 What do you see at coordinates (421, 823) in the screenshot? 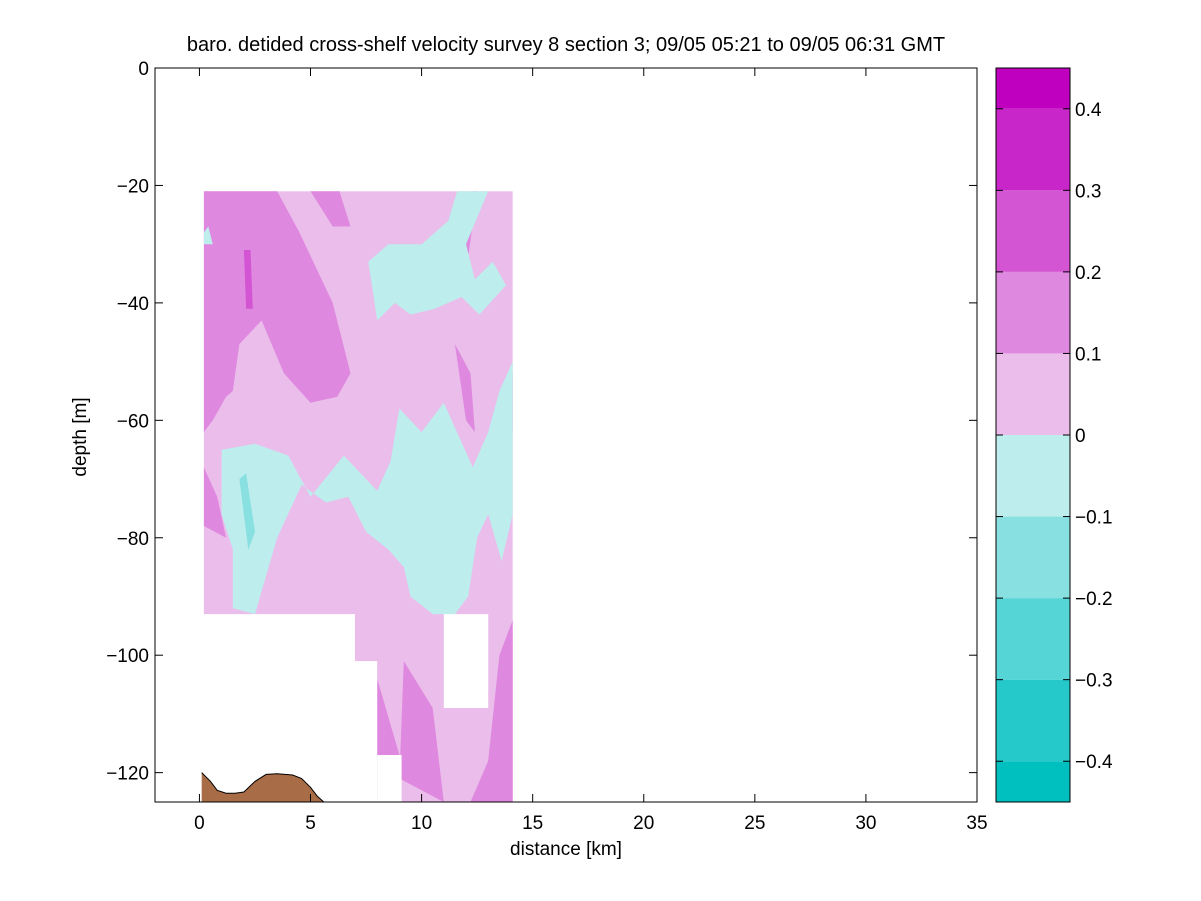
I see `x-tick-label: 10` at bounding box center [421, 823].